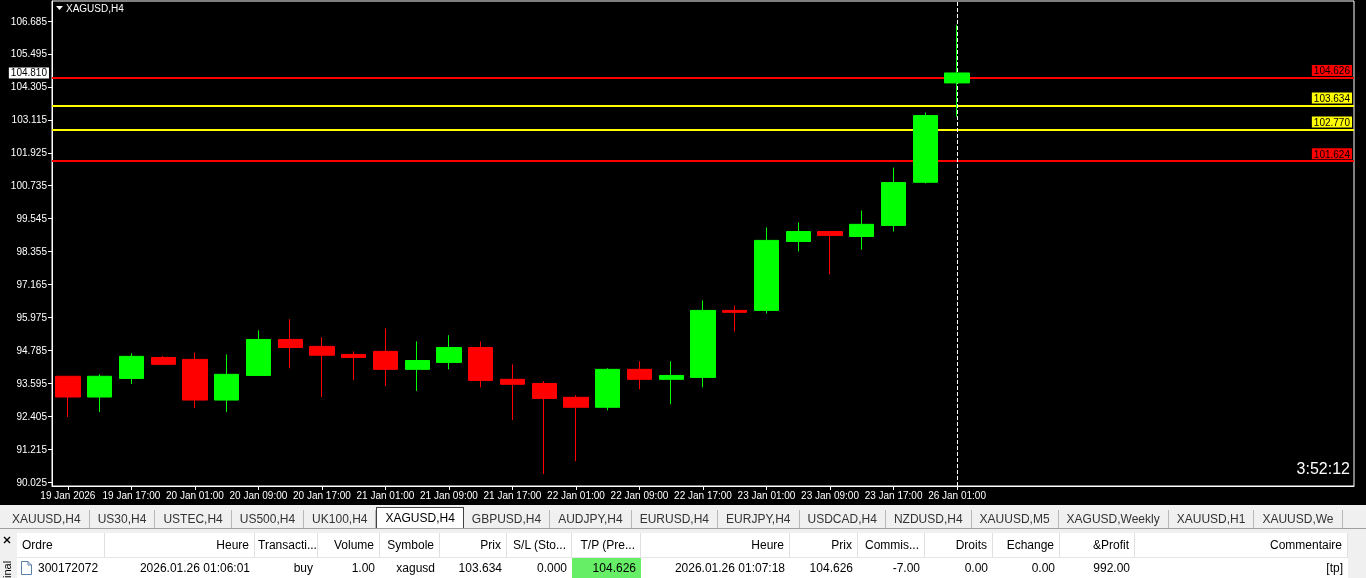  I want to click on text: xagusd, so click(410, 568).